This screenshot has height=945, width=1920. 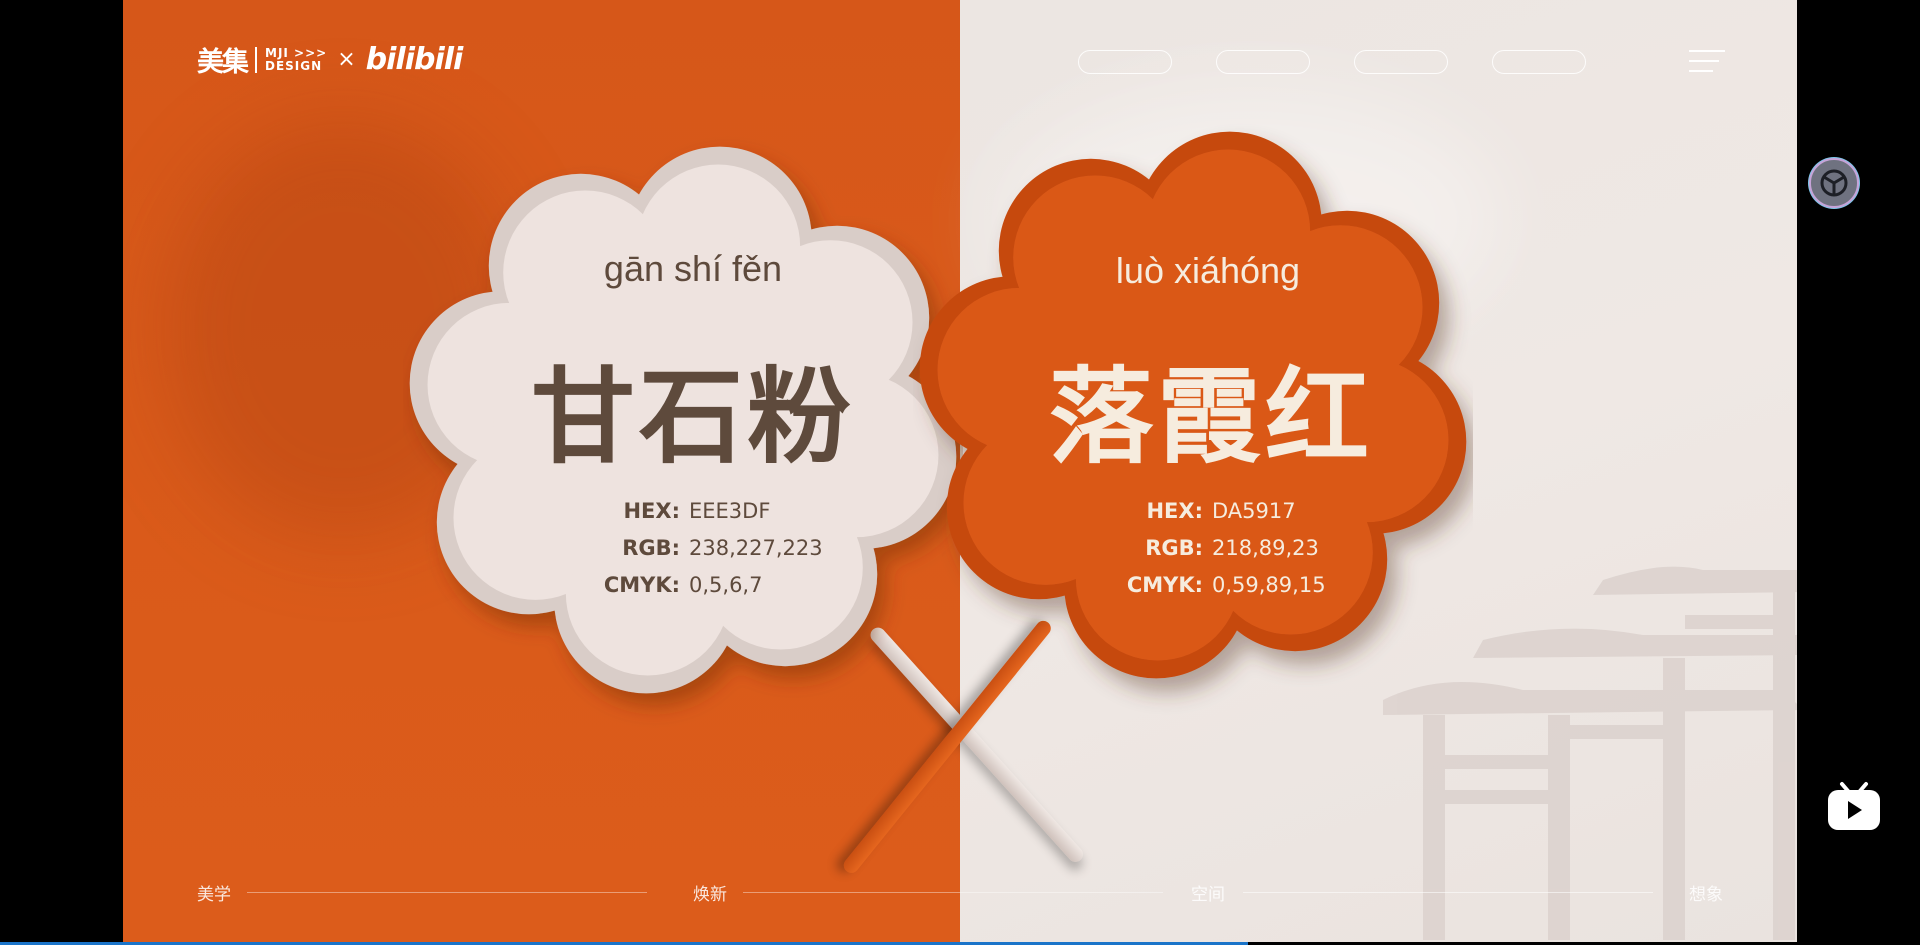 What do you see at coordinates (1269, 585) in the screenshot?
I see `cmyk-value: 0,59,89,15` at bounding box center [1269, 585].